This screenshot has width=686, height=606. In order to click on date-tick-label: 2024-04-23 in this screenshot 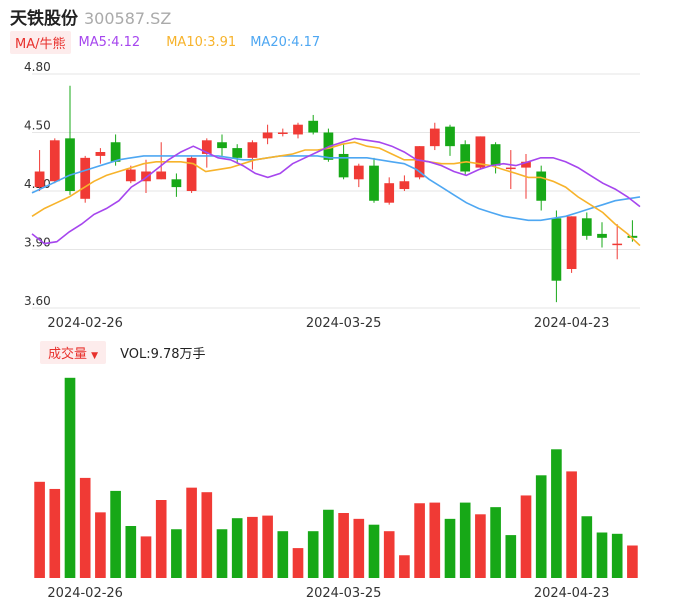, I will do `click(572, 323)`.